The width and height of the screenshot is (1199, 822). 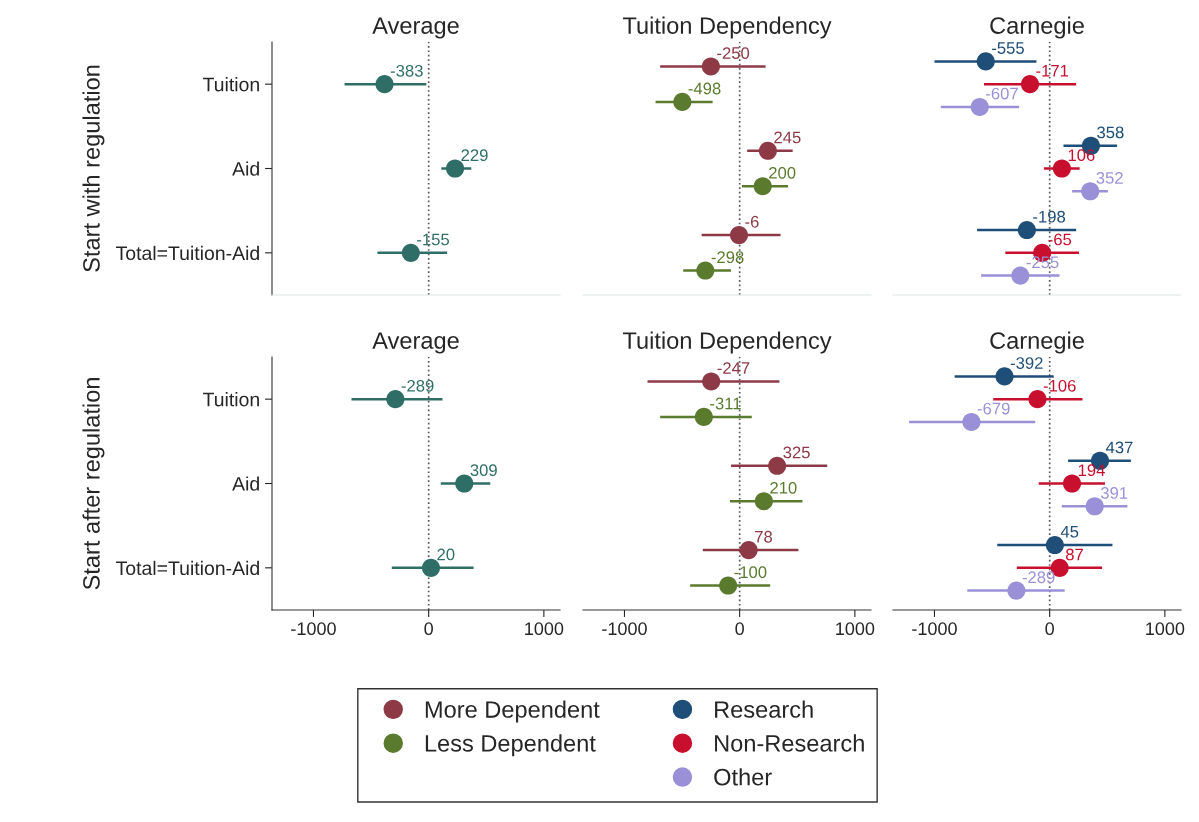 I want to click on data-label: 106, so click(x=1081, y=155).